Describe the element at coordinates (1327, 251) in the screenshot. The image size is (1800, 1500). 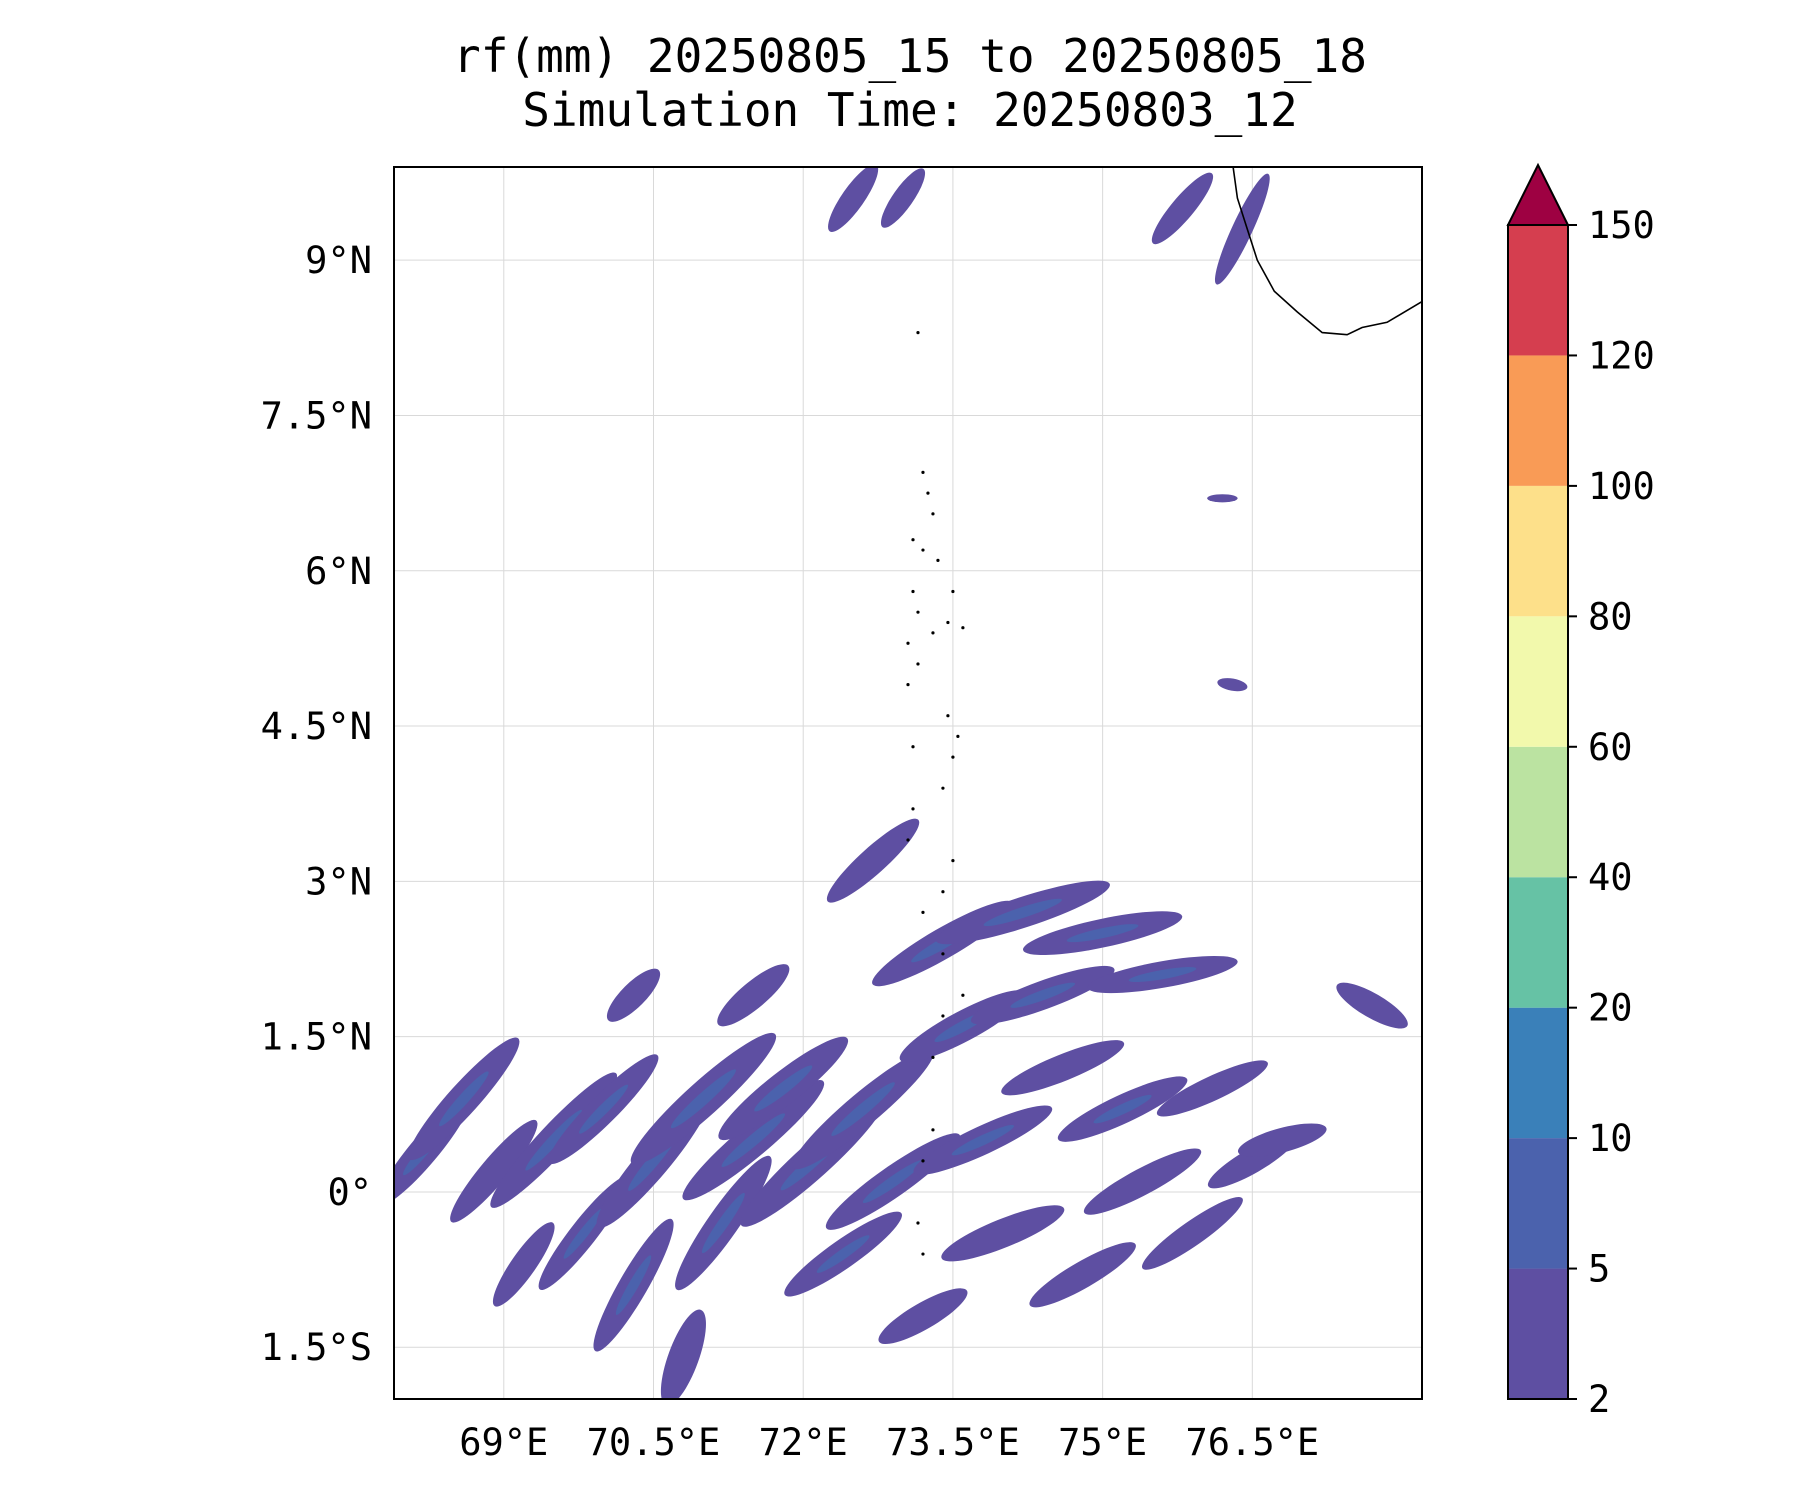
I see `coastline` at that location.